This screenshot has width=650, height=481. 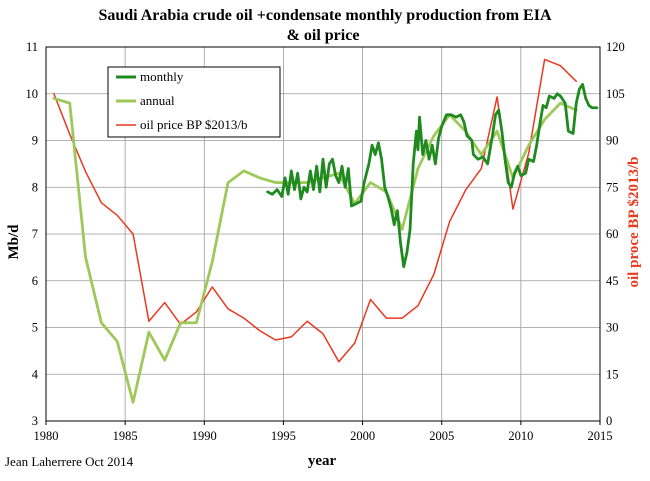 I want to click on legend: monthly annual oil price BP $2013/b, so click(x=194, y=102).